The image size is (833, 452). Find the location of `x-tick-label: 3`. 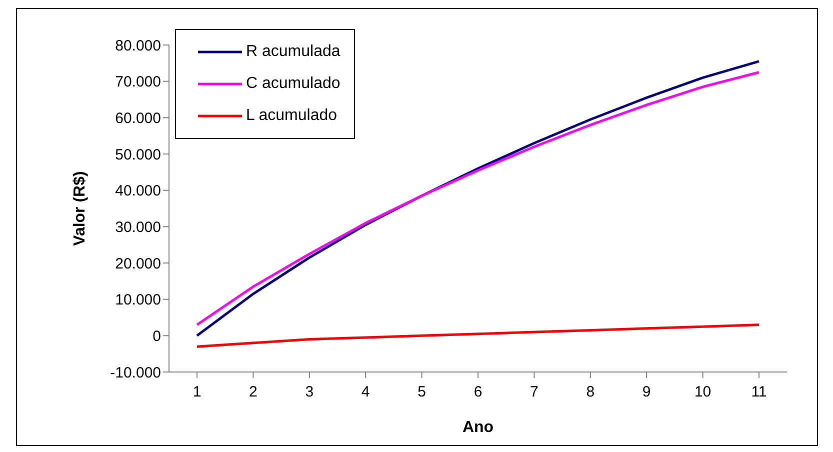

x-tick-label: 3 is located at coordinates (309, 392).